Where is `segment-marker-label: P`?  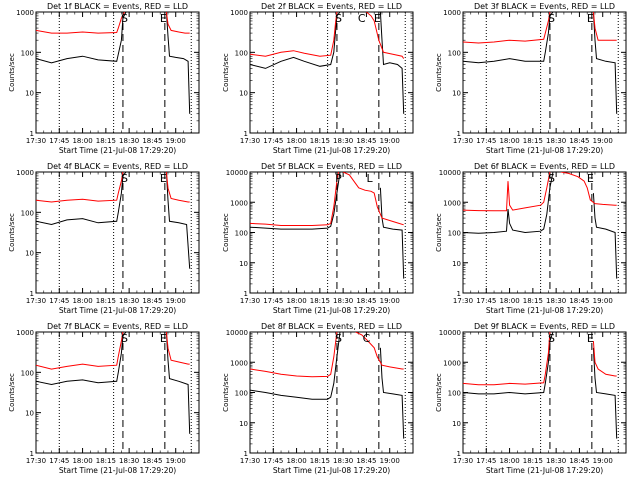
segment-marker-label: P is located at coordinates (338, 178).